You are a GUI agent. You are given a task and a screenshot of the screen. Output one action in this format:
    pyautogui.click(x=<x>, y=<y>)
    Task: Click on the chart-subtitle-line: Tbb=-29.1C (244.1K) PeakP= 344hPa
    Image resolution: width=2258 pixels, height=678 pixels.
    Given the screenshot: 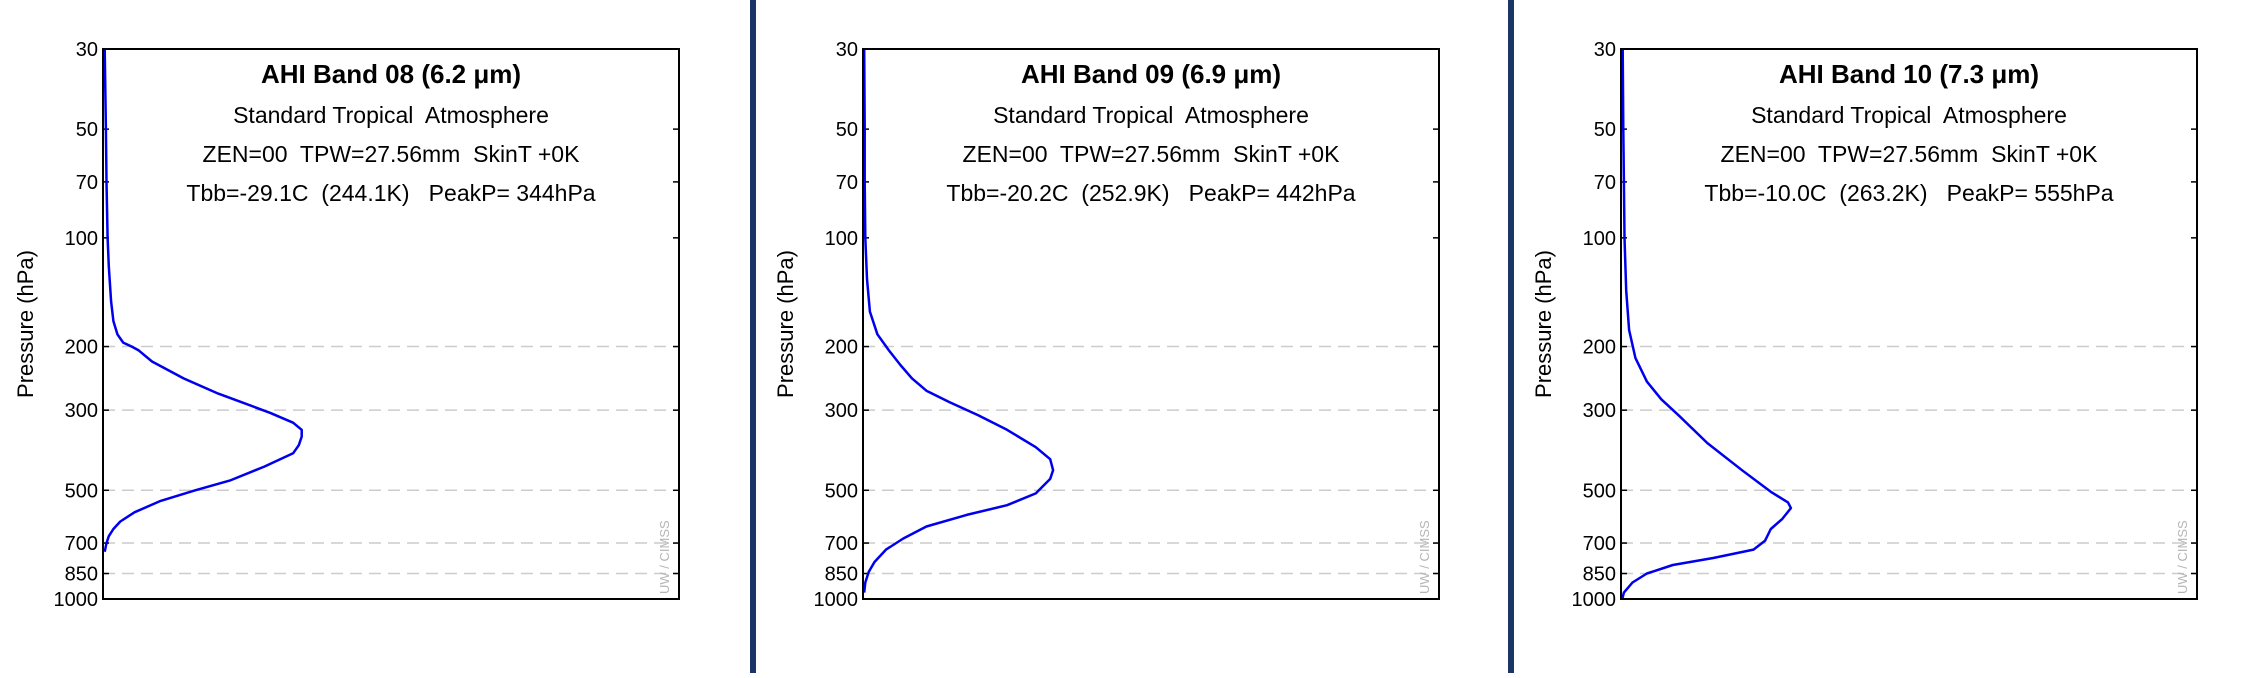 What is the action you would take?
    pyautogui.click(x=390, y=193)
    